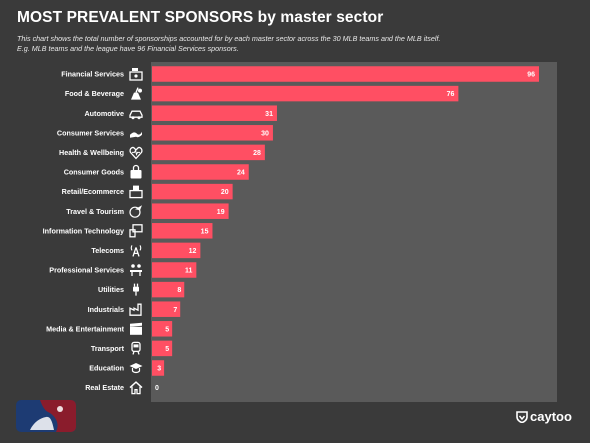 The width and height of the screenshot is (590, 443). I want to click on clapperboard-icon, so click(136, 328).